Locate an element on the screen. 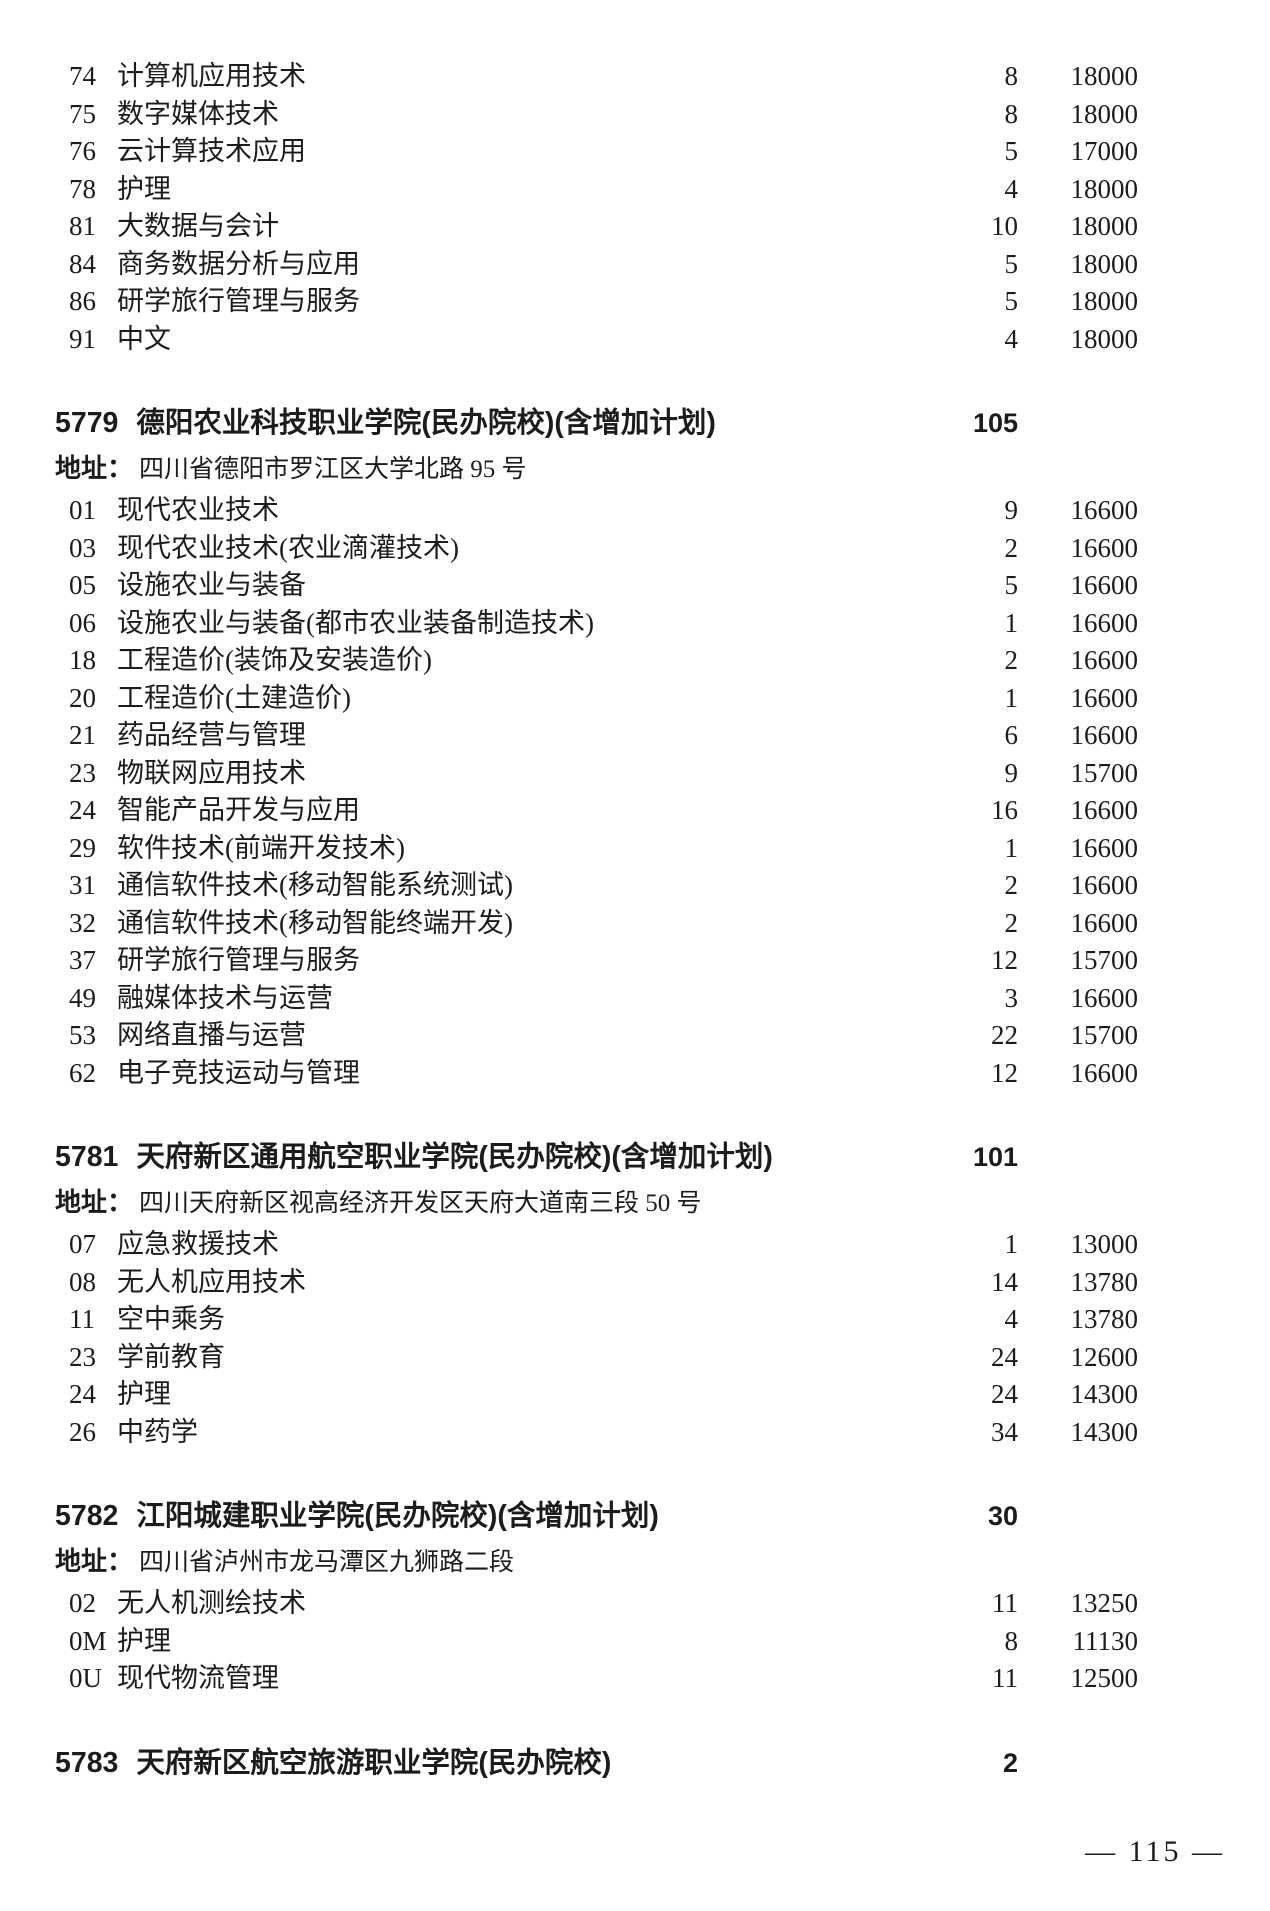  major-code: 49 is located at coordinates (82, 997).